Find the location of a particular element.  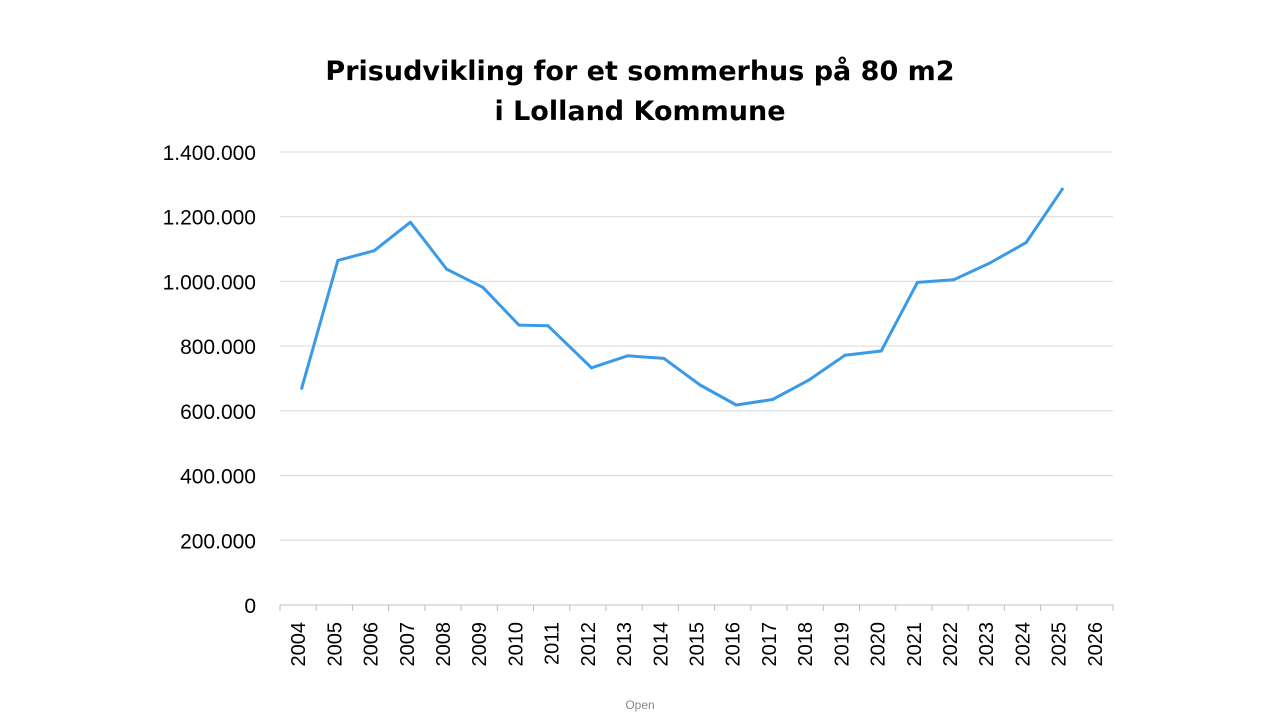

y-tick-label: 1.000.000 is located at coordinates (209, 282).